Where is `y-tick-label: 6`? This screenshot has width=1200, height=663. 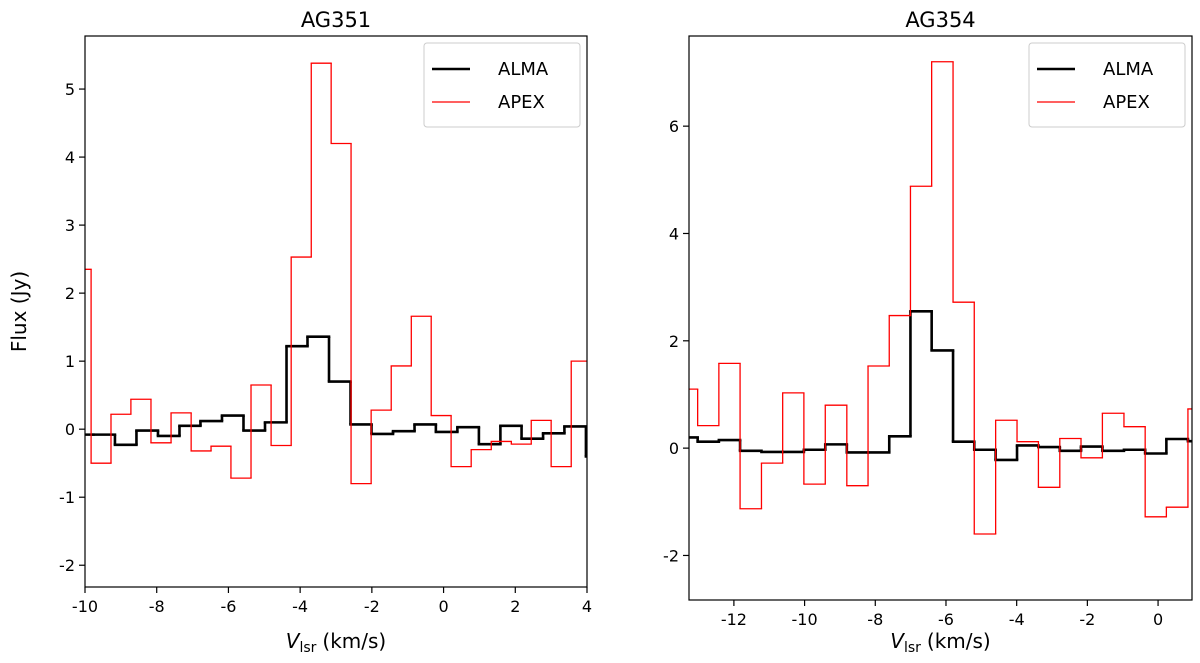
y-tick-label: 6 is located at coordinates (674, 126).